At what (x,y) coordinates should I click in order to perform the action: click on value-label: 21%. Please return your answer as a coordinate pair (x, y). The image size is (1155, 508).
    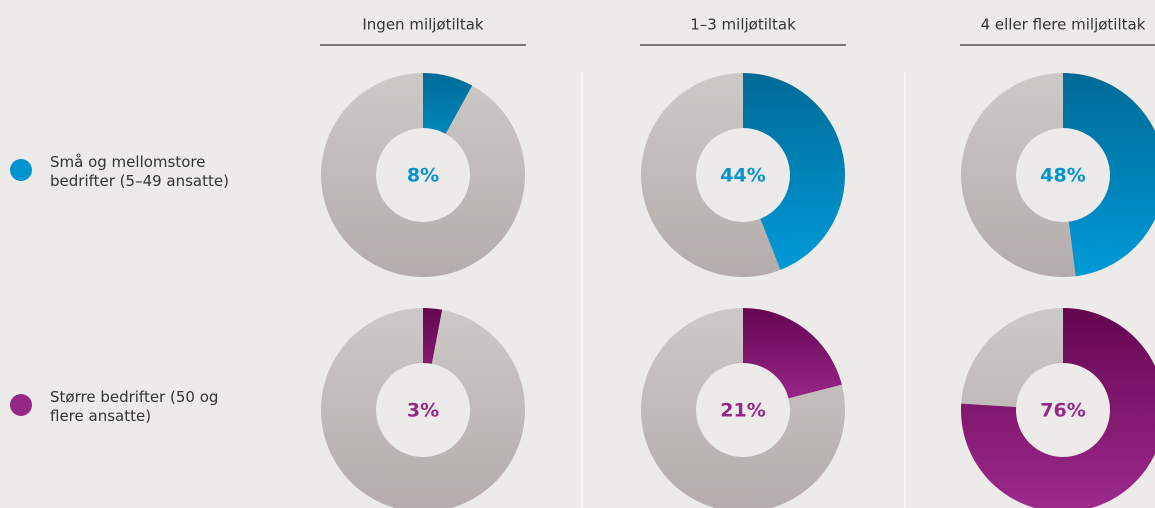
    Looking at the image, I should click on (742, 411).